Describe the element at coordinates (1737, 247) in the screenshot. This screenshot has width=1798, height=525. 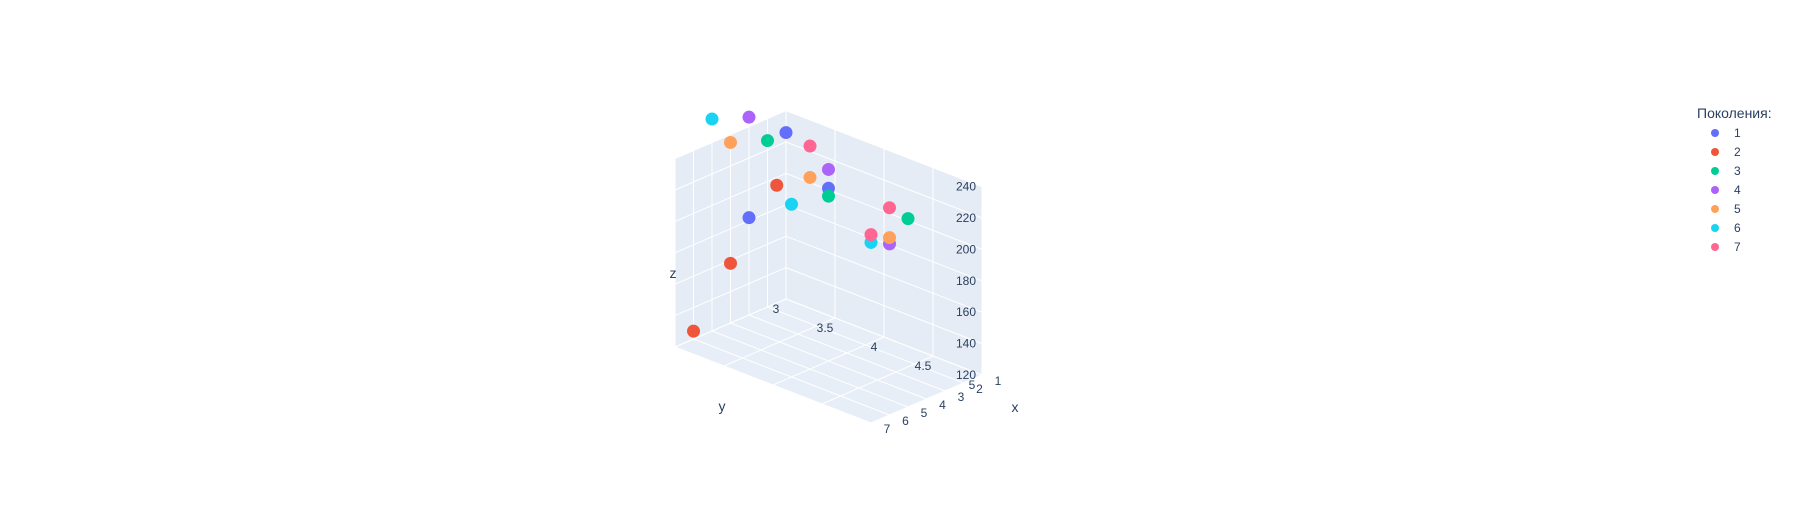
I see `legend-label-7: 7` at that location.